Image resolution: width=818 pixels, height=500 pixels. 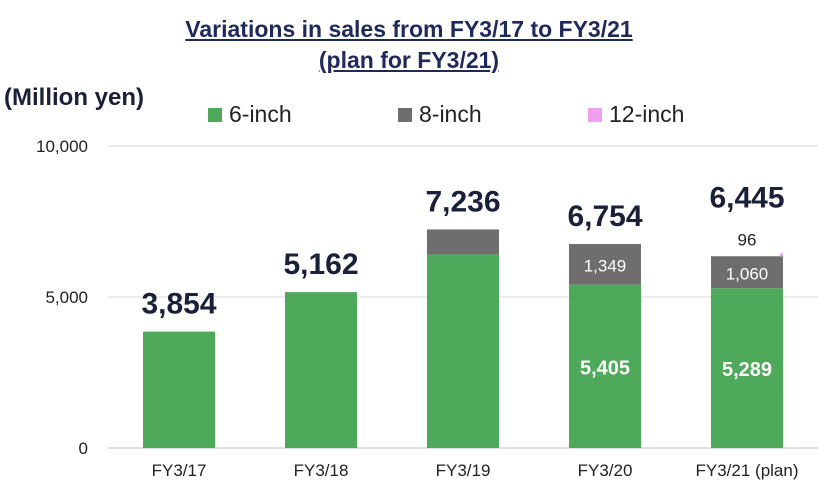 What do you see at coordinates (595, 114) in the screenshot?
I see `legend-swatch-12-inch` at bounding box center [595, 114].